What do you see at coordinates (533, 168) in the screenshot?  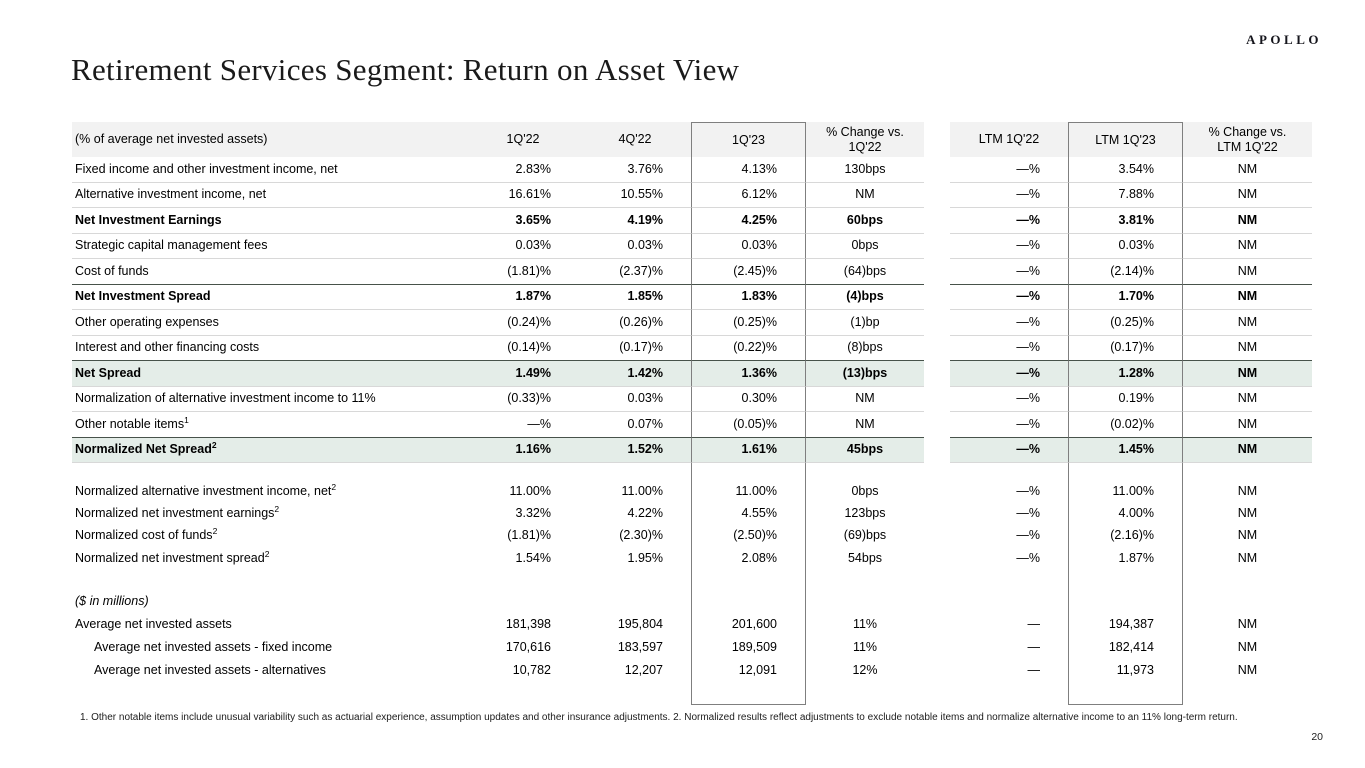 I see `cell-value: 2.83%` at bounding box center [533, 168].